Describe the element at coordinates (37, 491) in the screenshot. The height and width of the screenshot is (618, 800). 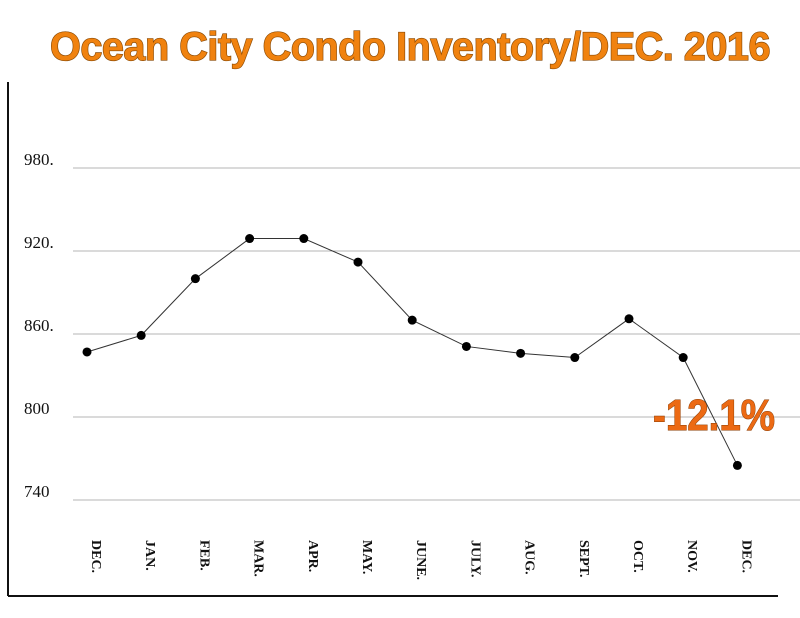
I see `y-tick-label: 740` at that location.